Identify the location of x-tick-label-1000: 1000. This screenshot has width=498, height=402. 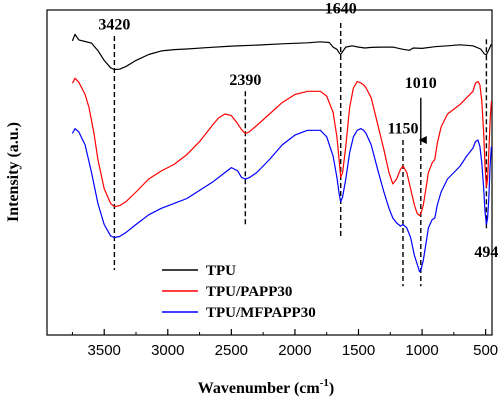
(421, 350).